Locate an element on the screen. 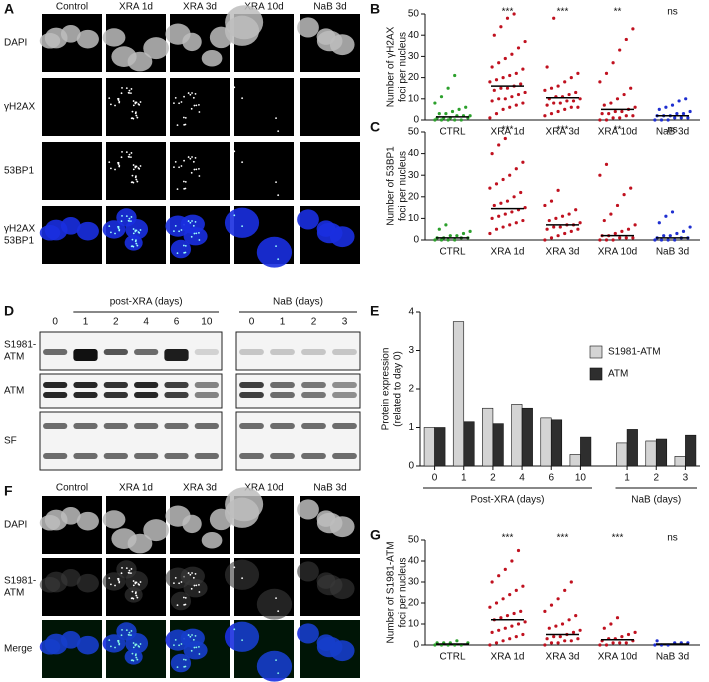 This screenshot has width=709, height=682. x-tick-label: 4 is located at coordinates (522, 478).